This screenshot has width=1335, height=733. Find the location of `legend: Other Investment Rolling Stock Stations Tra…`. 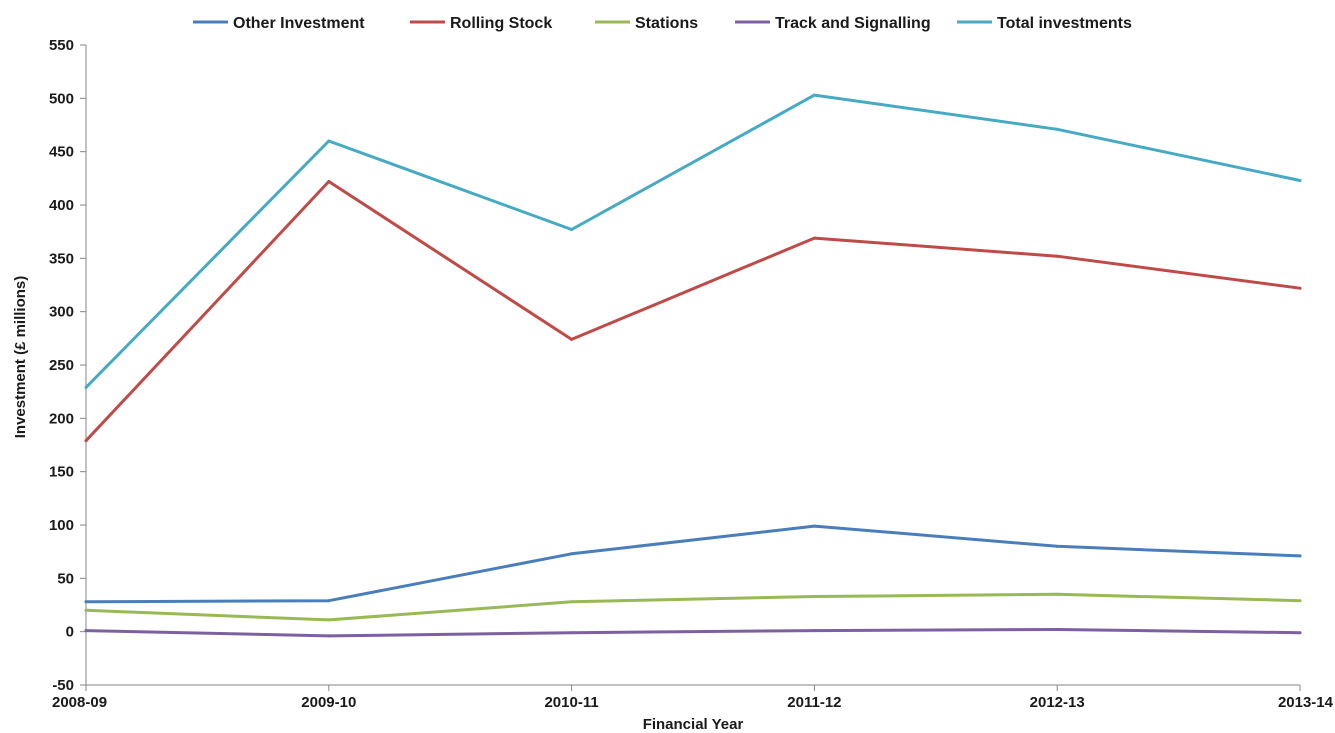

legend: Other Investment Rolling Stock Stations Tra… is located at coordinates (662, 23).